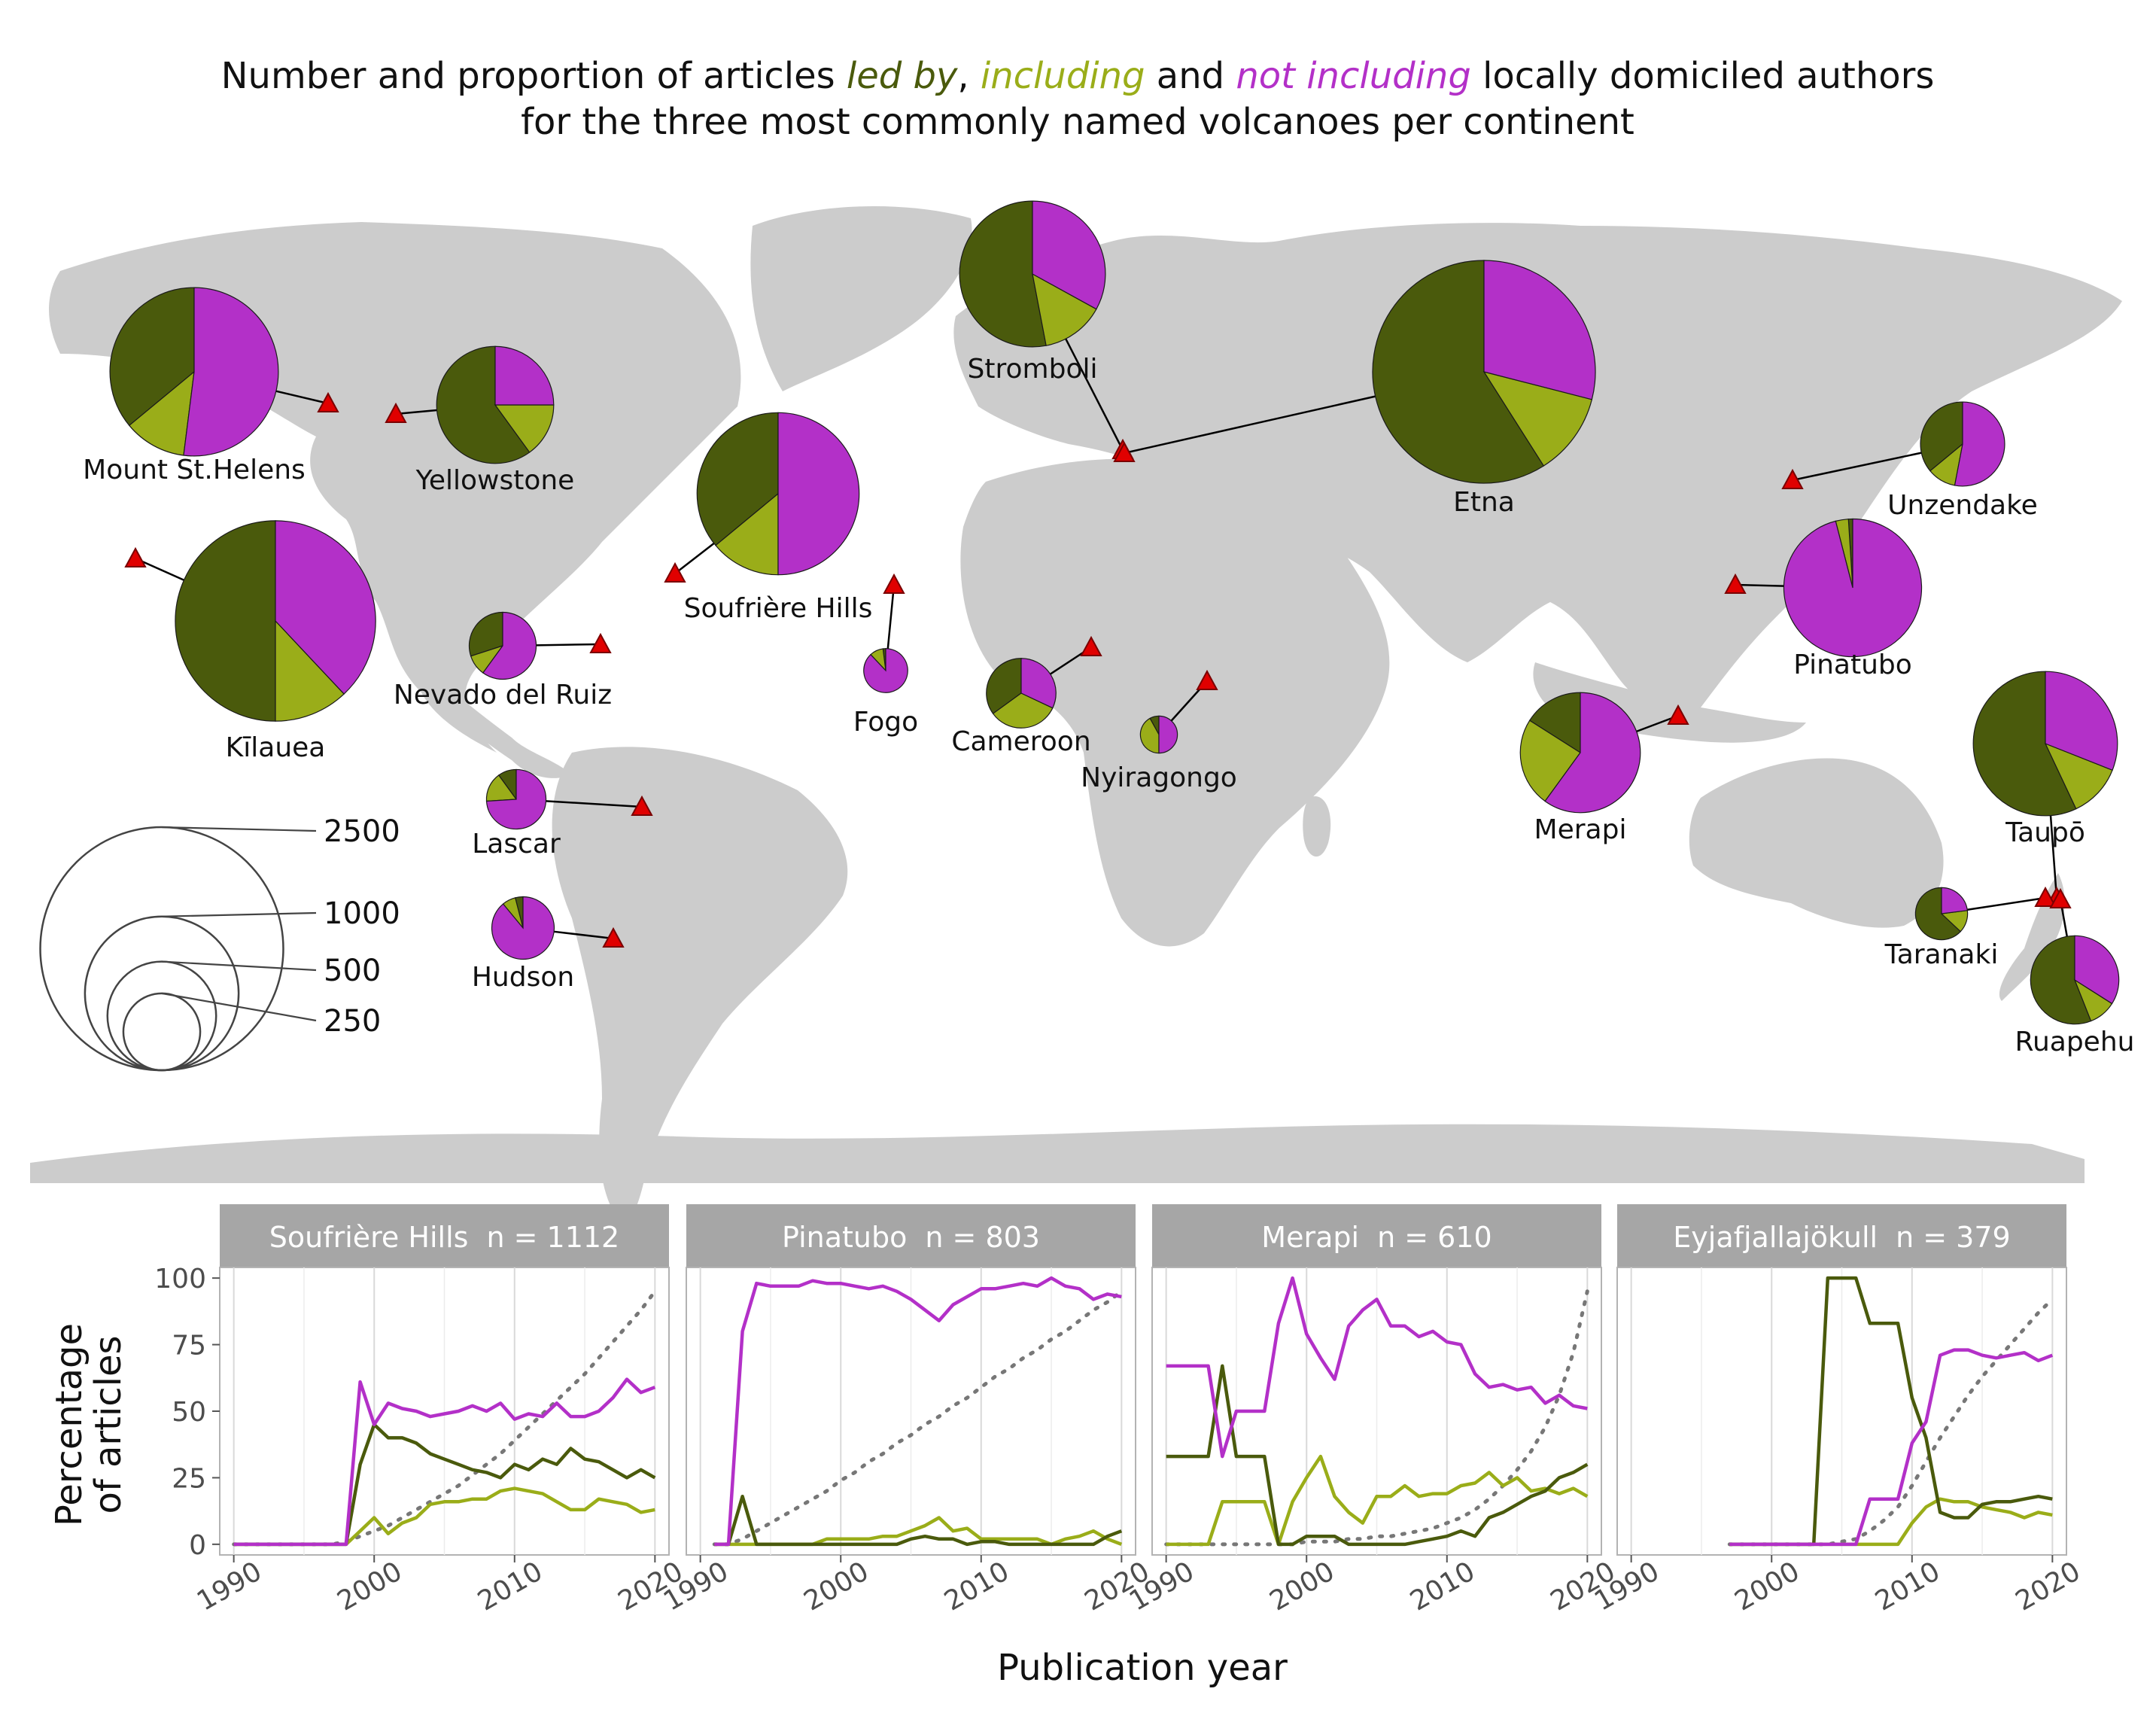 The image size is (2156, 1716). I want to click on size-legend-label-500: 500, so click(352, 971).